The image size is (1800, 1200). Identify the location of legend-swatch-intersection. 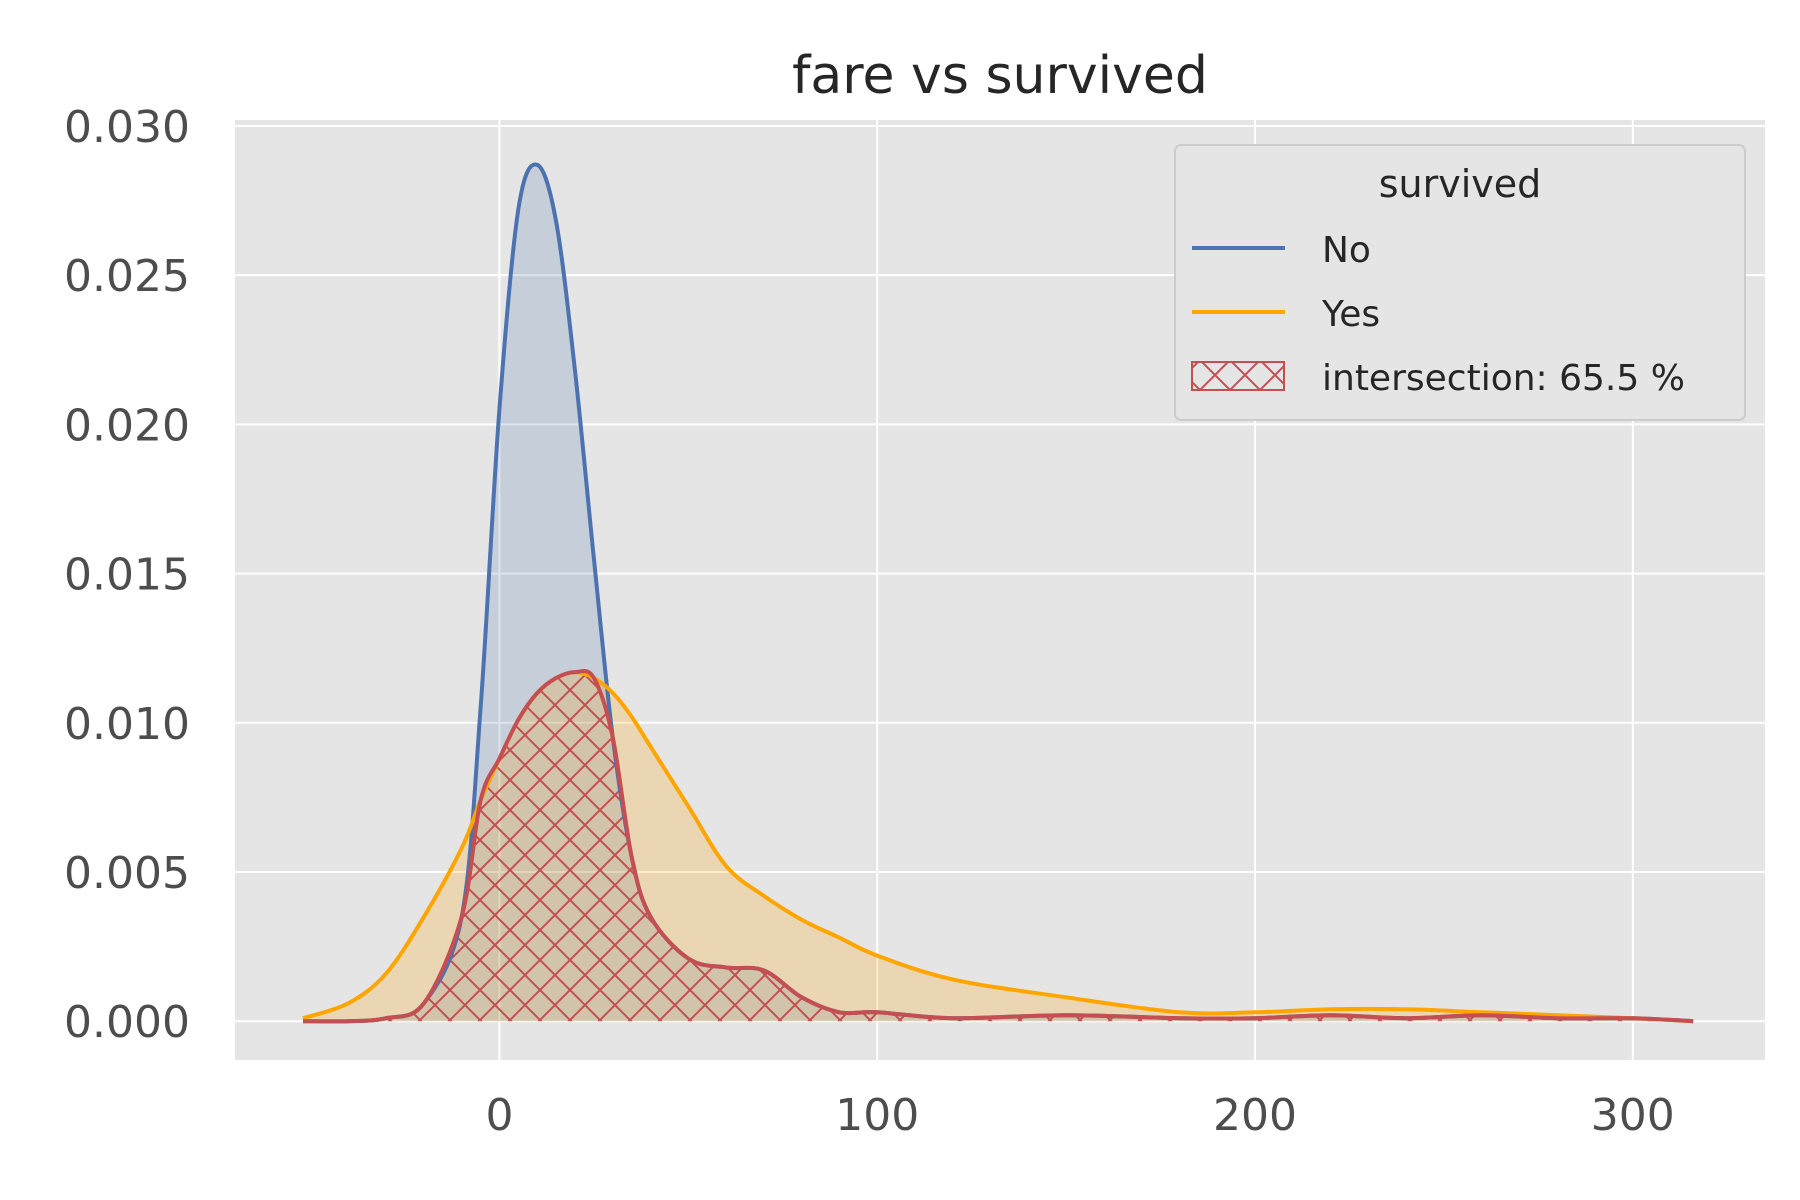
(1238, 376).